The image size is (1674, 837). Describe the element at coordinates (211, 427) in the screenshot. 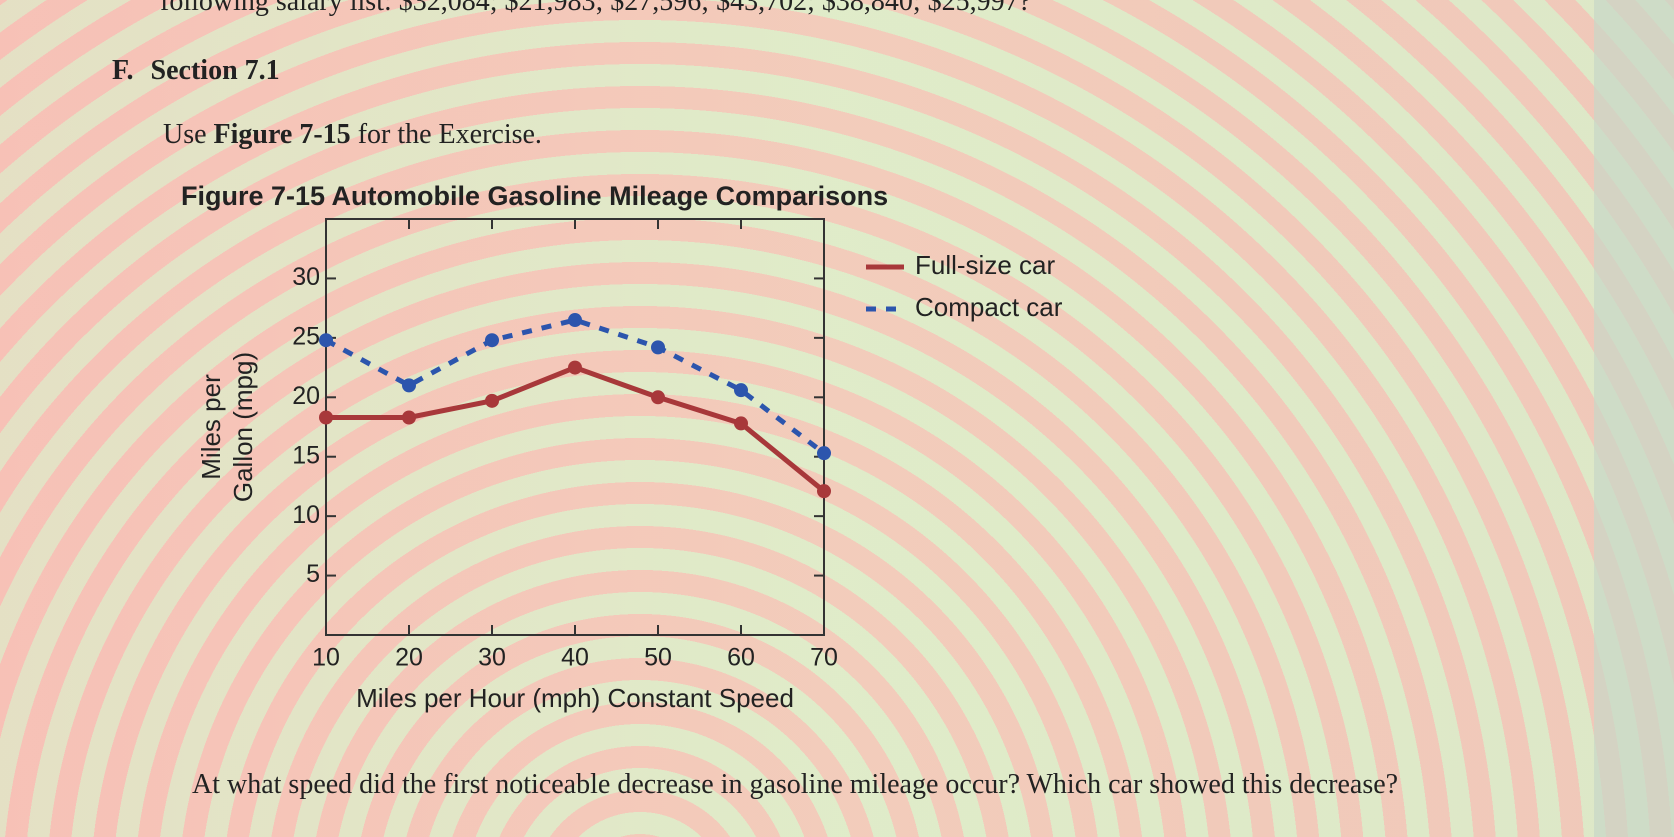

I see `y-axis-label: Miles per` at that location.